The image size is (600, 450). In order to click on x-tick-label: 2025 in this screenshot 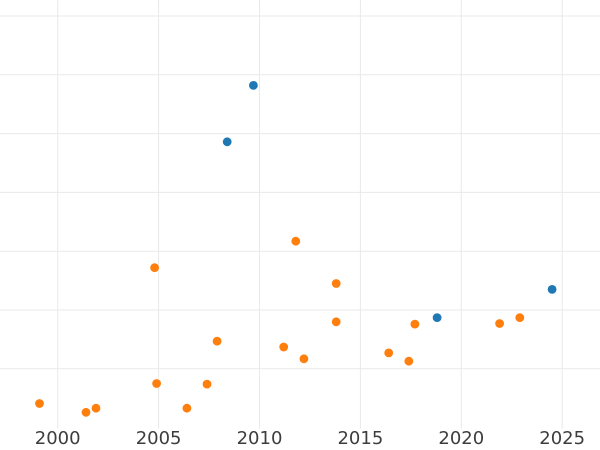, I will do `click(562, 438)`.